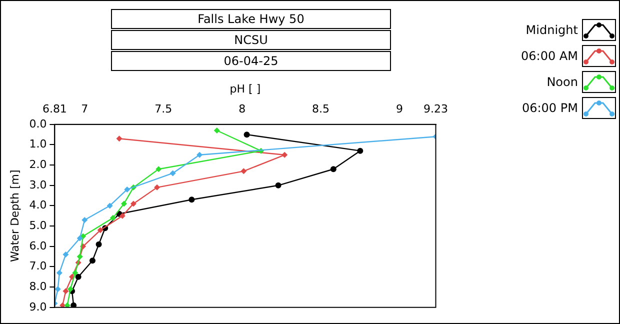  What do you see at coordinates (38, 205) in the screenshot?
I see `y-tick-label: 4.0` at bounding box center [38, 205].